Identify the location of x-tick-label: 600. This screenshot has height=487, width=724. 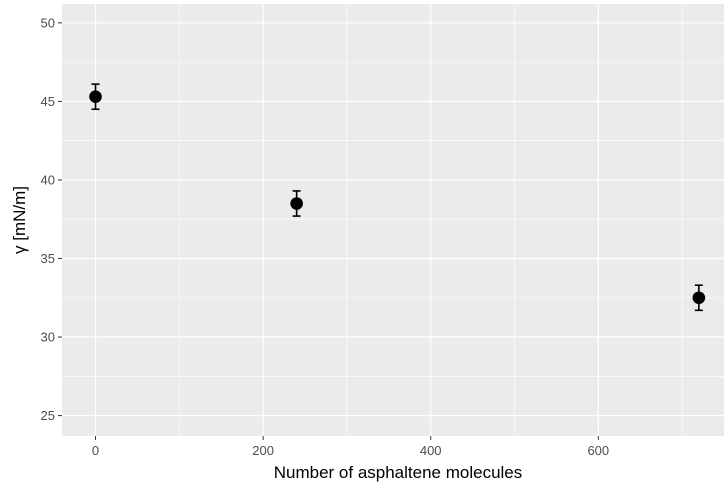
(598, 450).